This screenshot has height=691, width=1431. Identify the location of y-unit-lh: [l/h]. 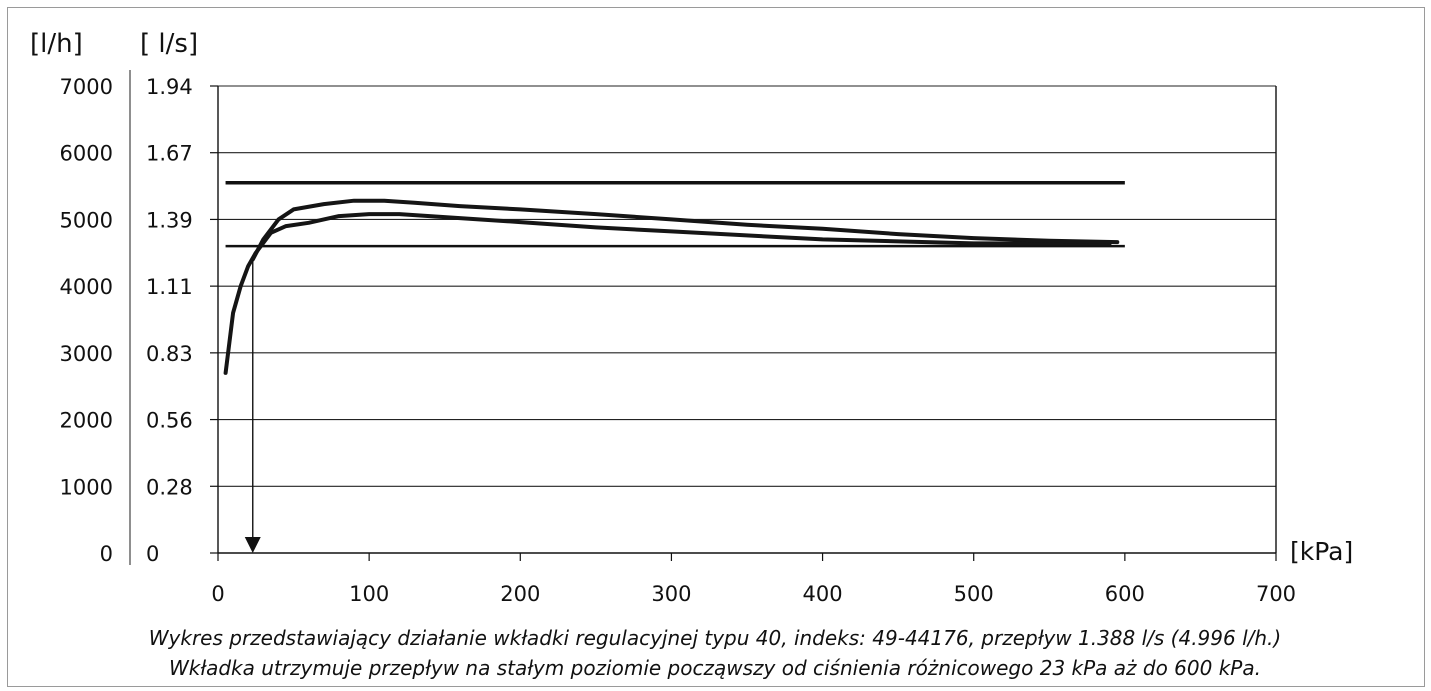
(56, 44).